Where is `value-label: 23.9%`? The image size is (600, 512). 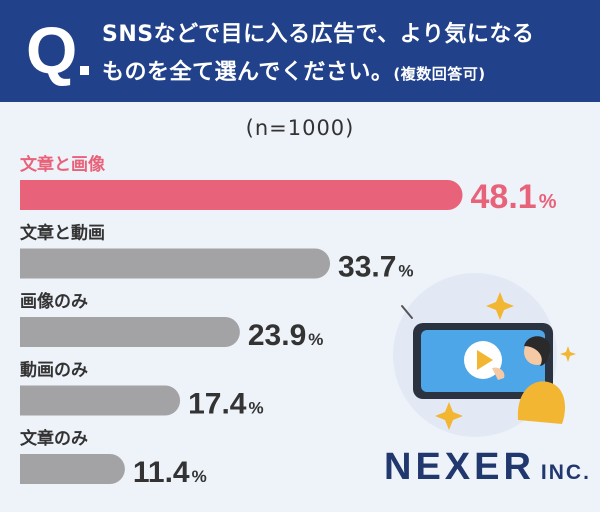
value-label: 23.9% is located at coordinates (286, 335).